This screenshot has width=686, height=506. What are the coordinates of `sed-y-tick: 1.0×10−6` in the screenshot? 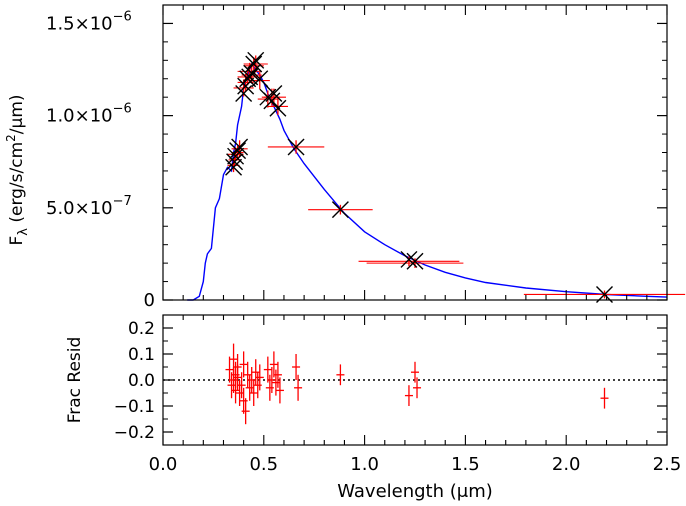 It's located at (356, 114).